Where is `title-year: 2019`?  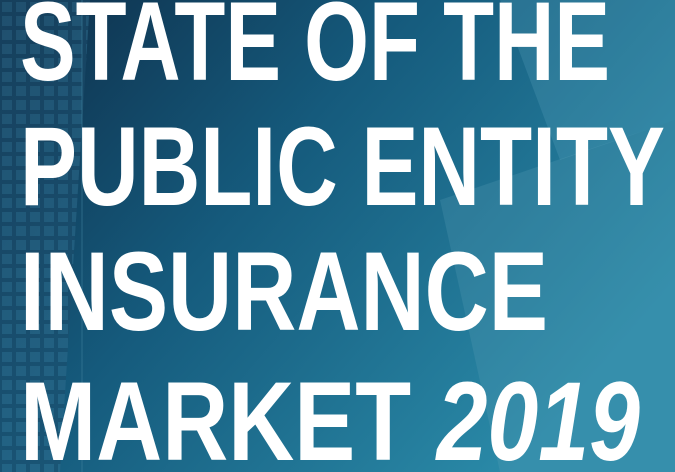
title-year: 2019 is located at coordinates (537, 415).